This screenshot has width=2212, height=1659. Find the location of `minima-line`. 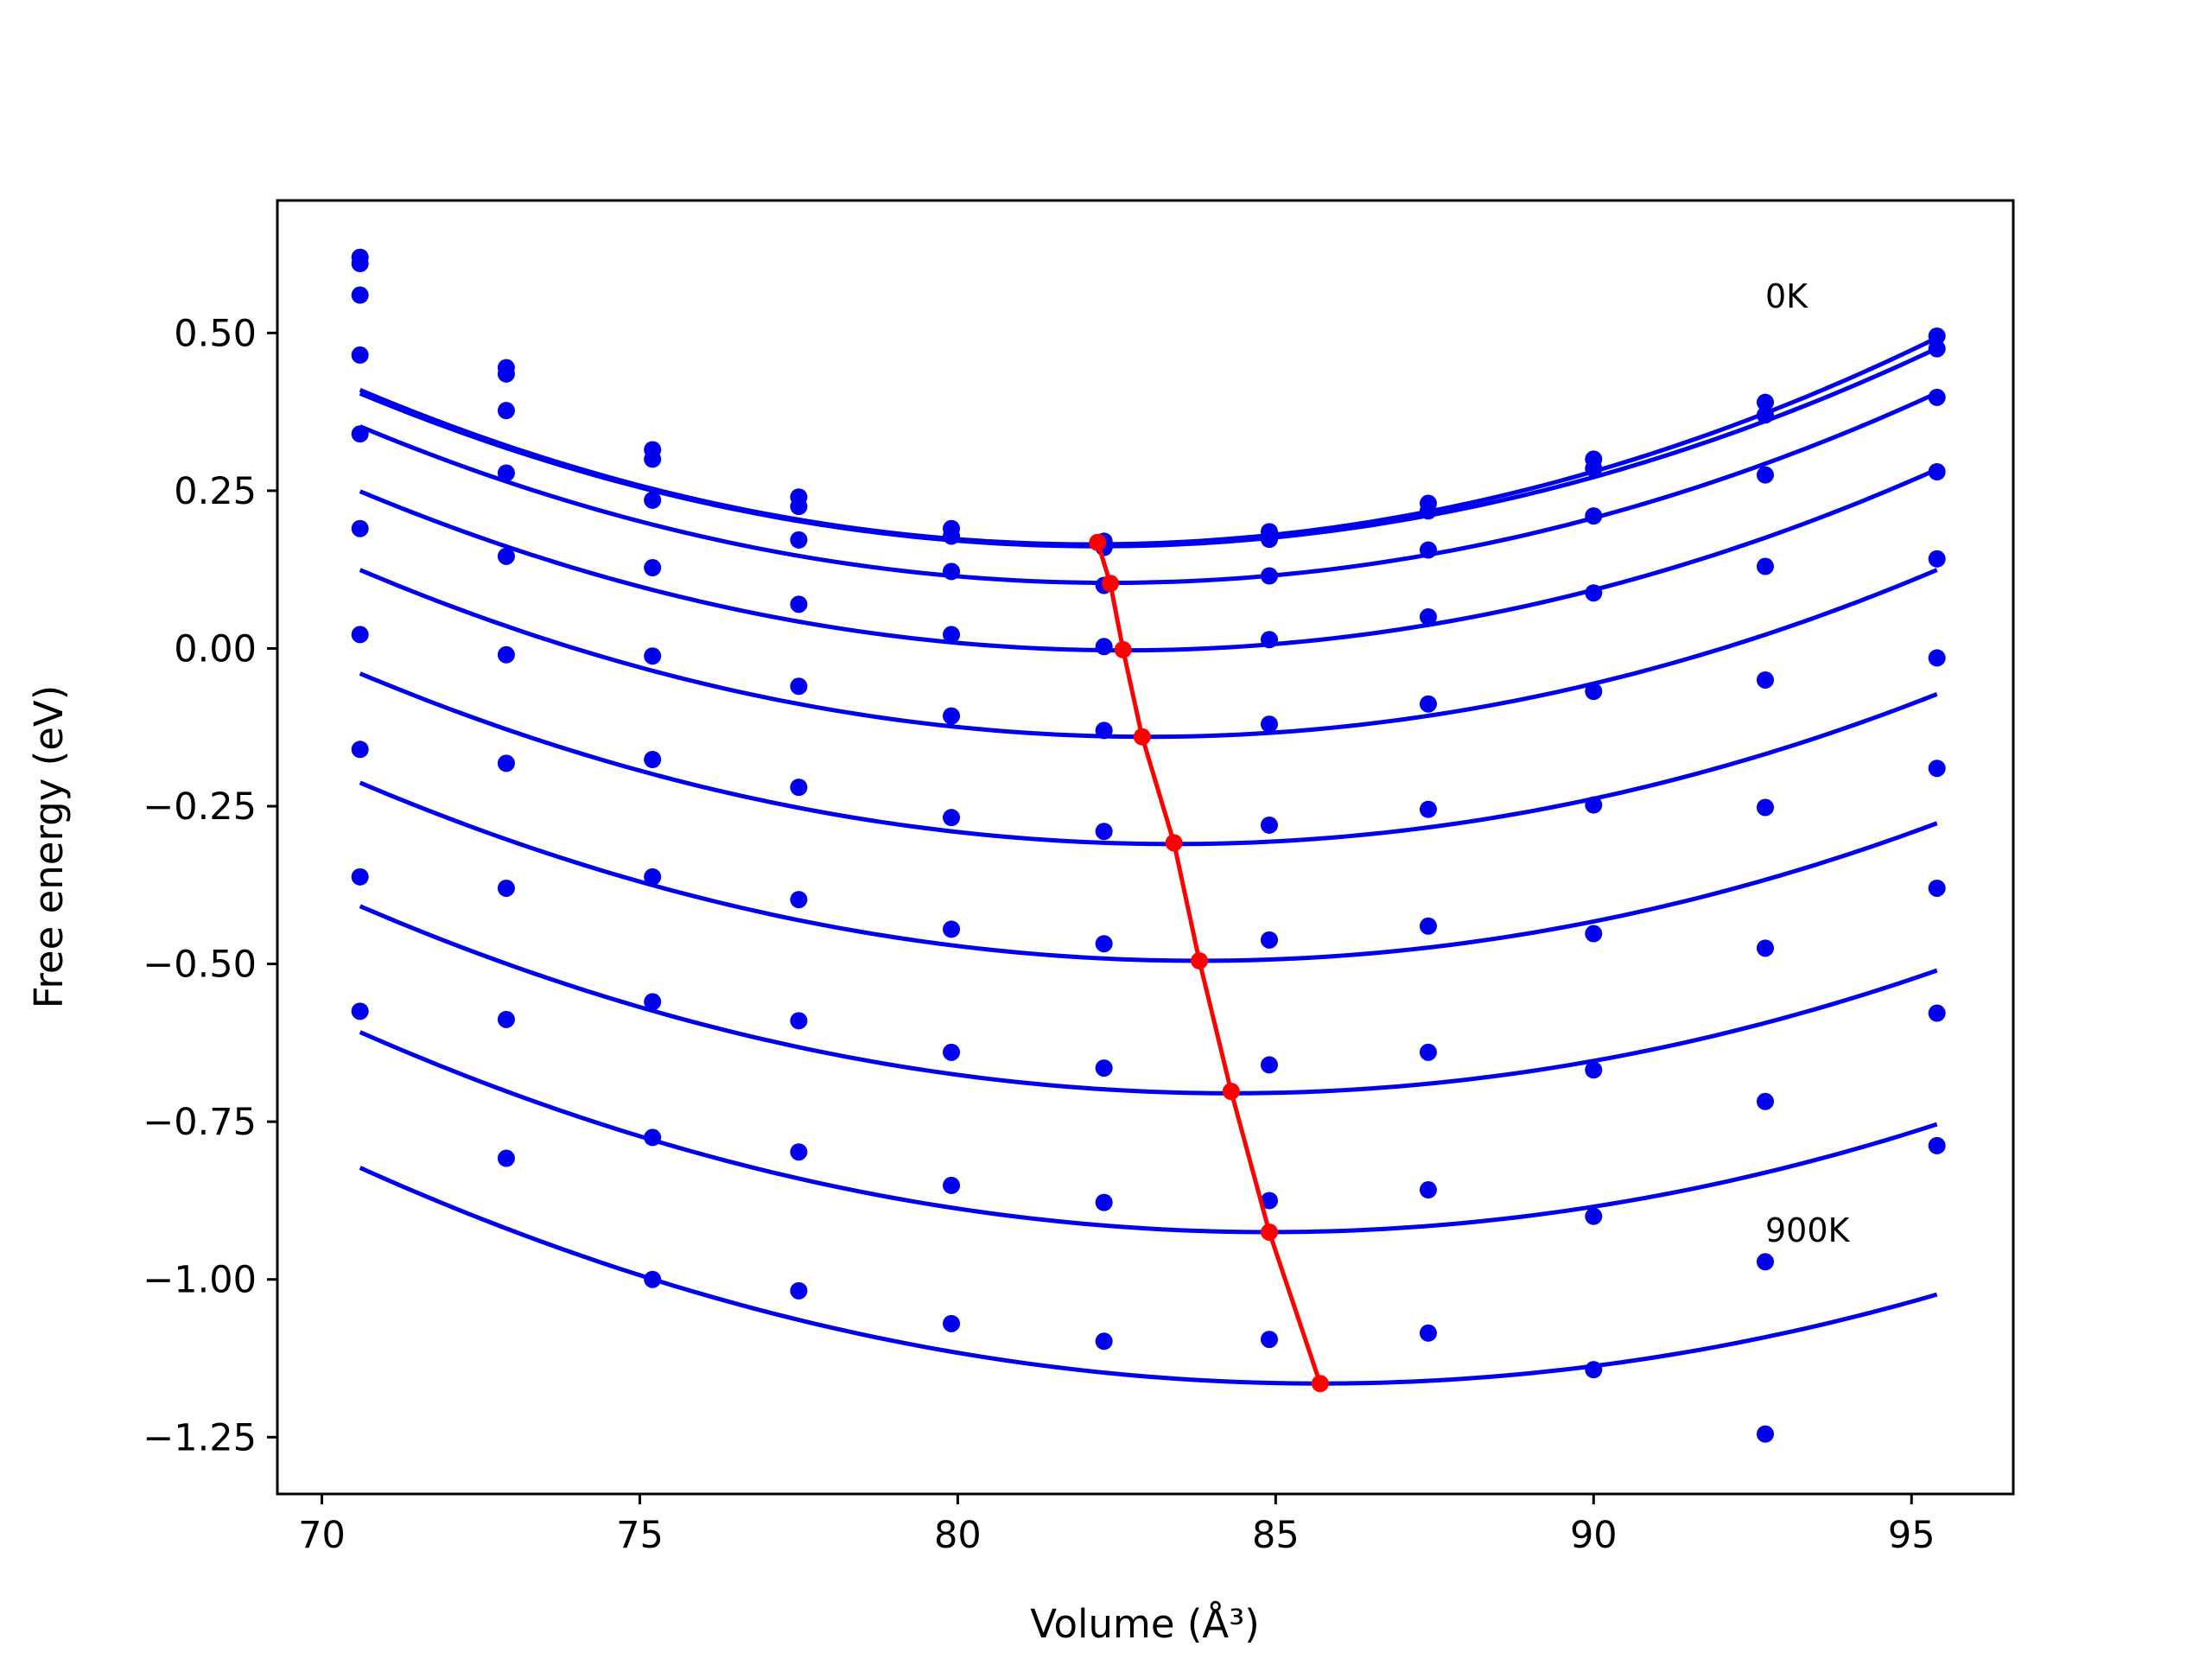

minima-line is located at coordinates (1209, 963).